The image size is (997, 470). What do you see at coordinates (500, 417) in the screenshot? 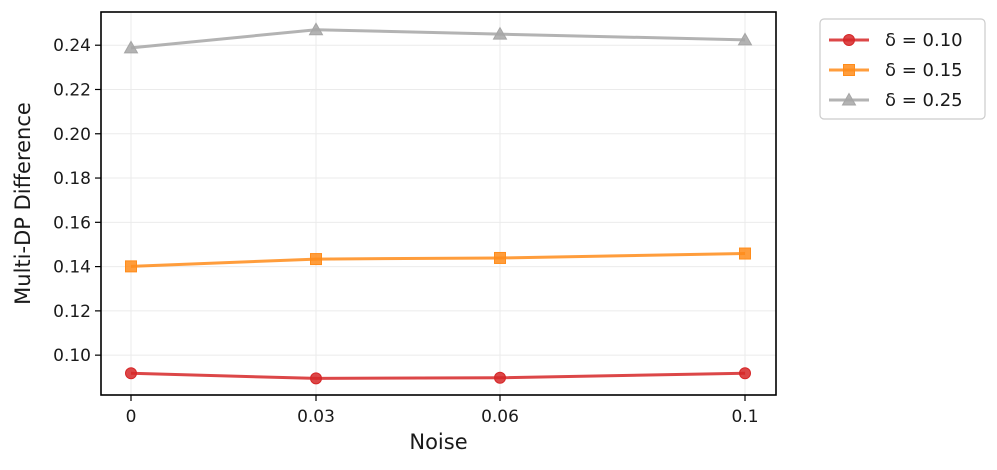
I see `x-tick-label: 0.06` at bounding box center [500, 417].